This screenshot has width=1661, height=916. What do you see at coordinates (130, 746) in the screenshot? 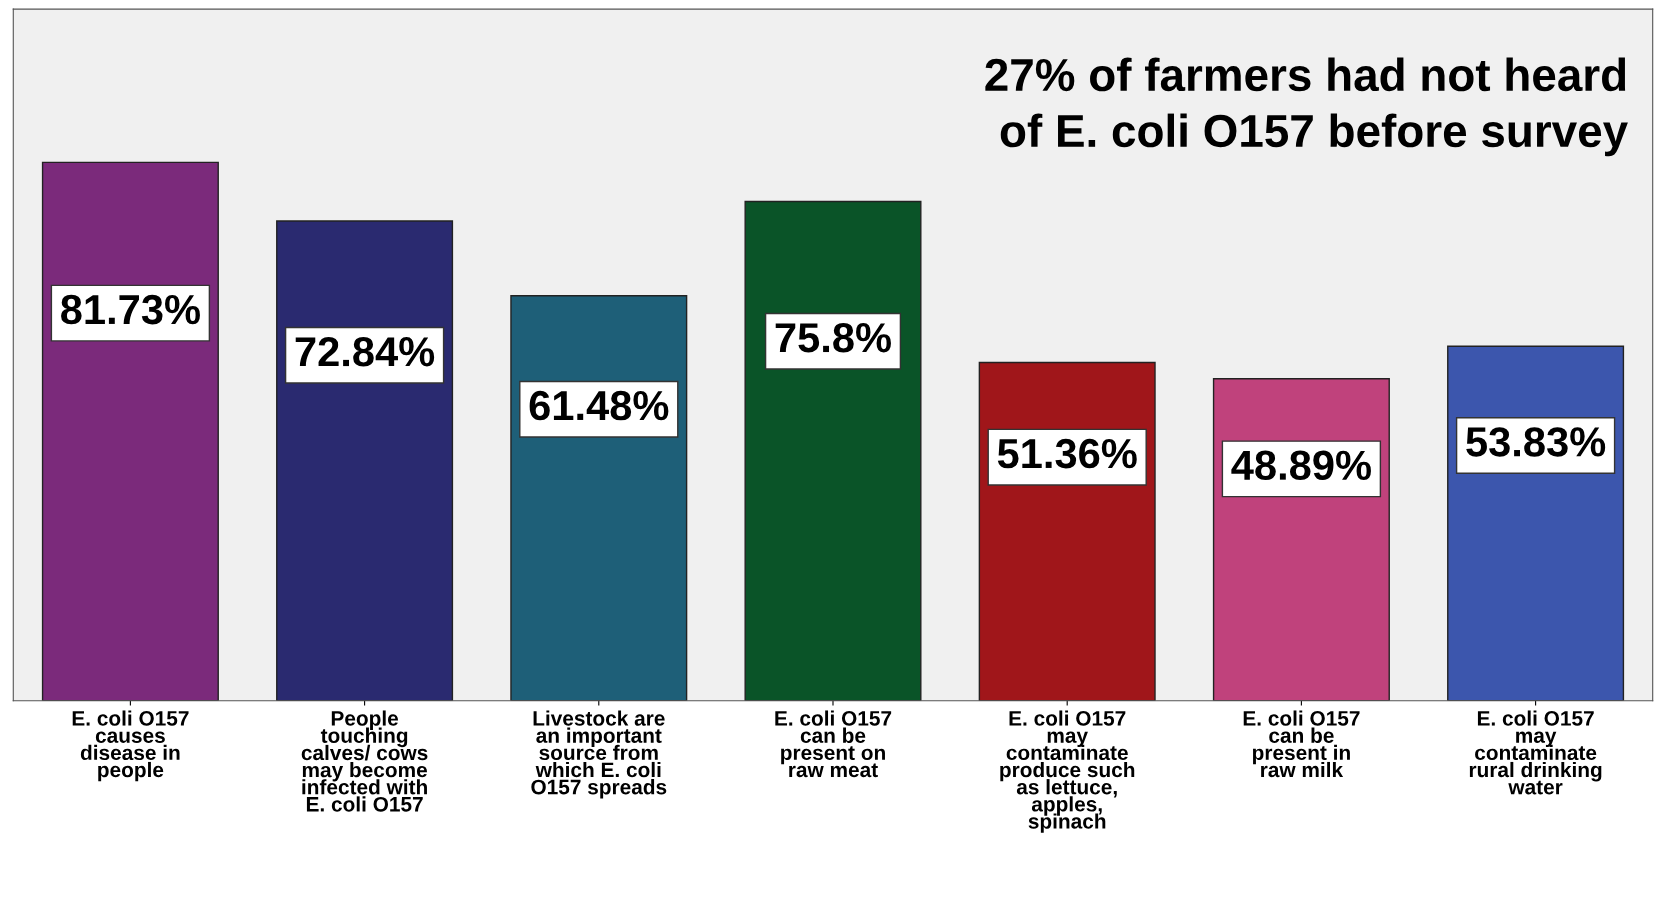
I see `x-tick-label: E. coli O157 causes disease in people` at bounding box center [130, 746].